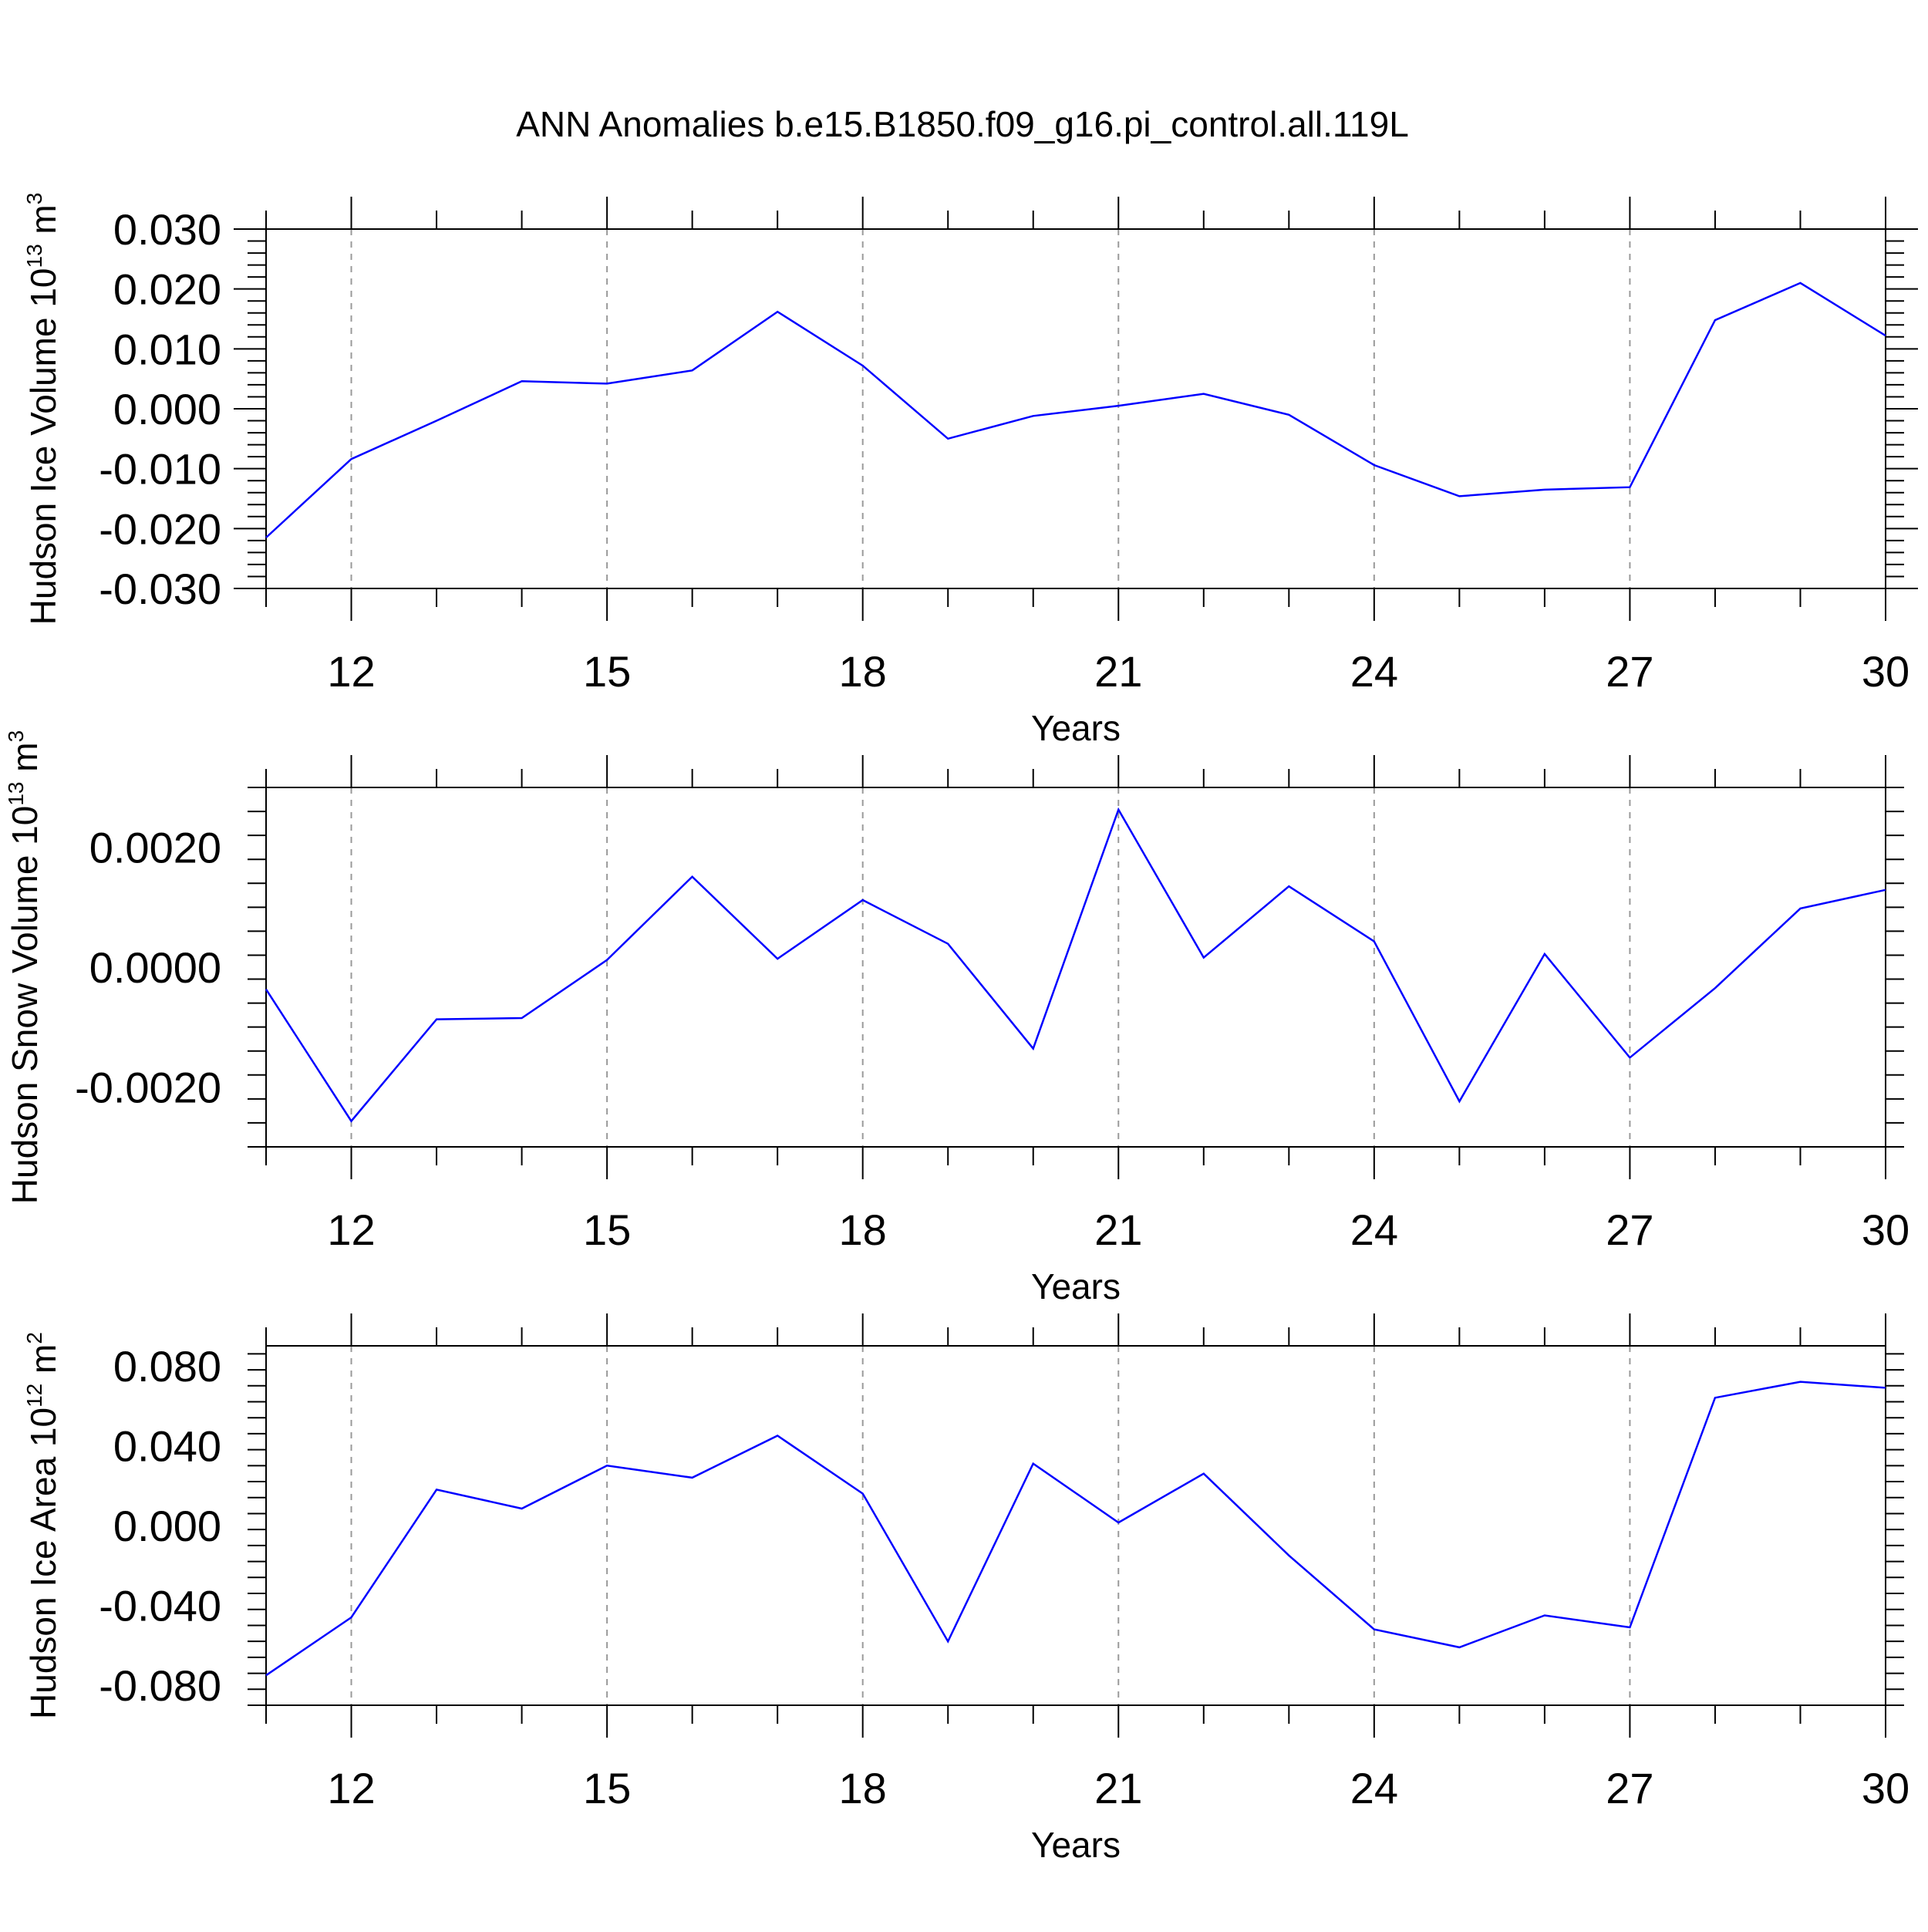 Image resolution: width=1928 pixels, height=1932 pixels. I want to click on y-tick-label: 0.040, so click(167, 1445).